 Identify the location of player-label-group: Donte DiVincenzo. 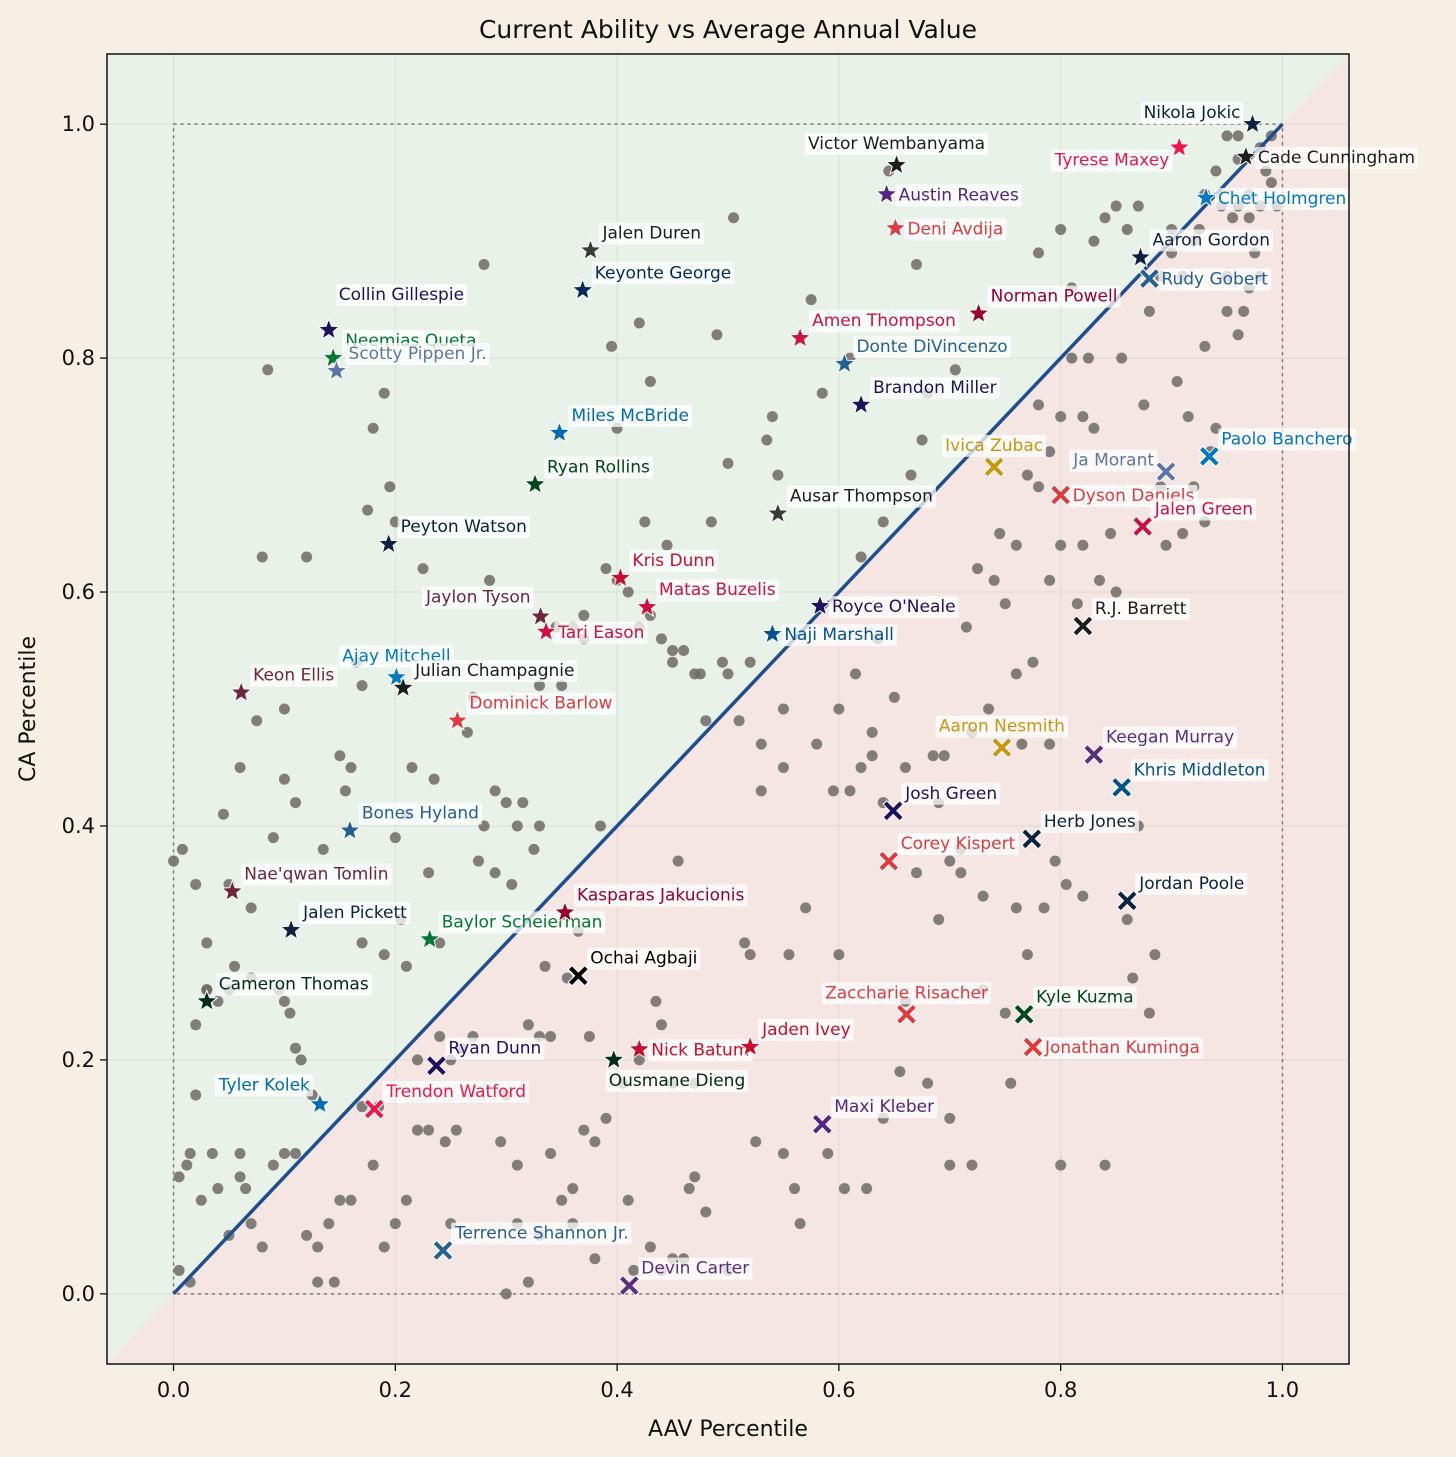
(932, 346).